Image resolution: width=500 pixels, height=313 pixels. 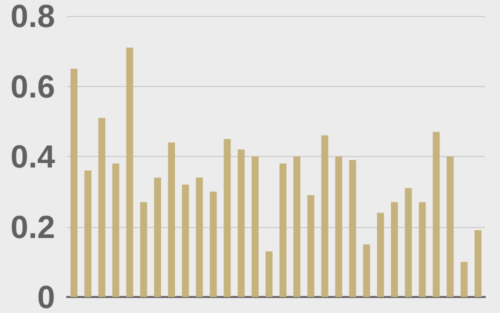 I want to click on y-tick-label: 0.8, so click(x=32, y=17).